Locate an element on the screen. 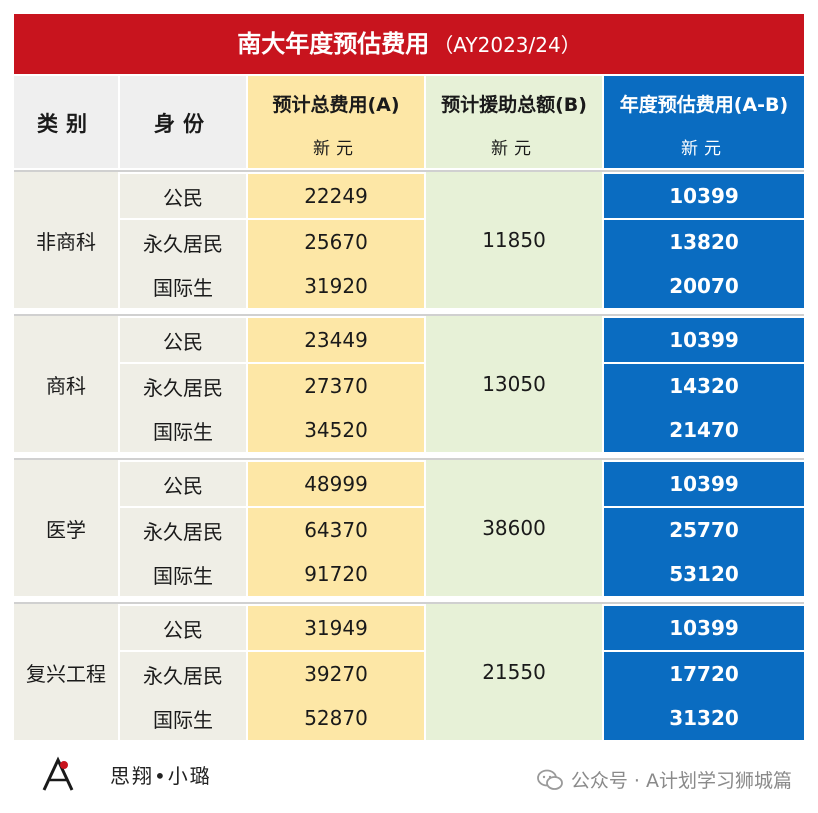 The image size is (818, 813). header-aid-label: 预计援助总额(B) is located at coordinates (514, 105).